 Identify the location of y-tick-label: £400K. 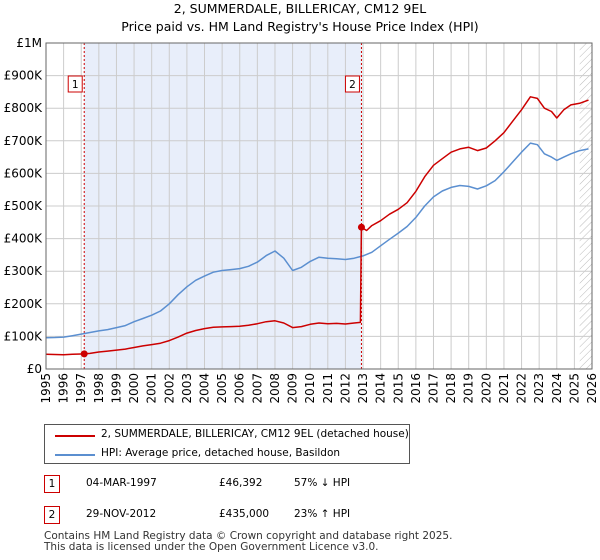
(24, 239).